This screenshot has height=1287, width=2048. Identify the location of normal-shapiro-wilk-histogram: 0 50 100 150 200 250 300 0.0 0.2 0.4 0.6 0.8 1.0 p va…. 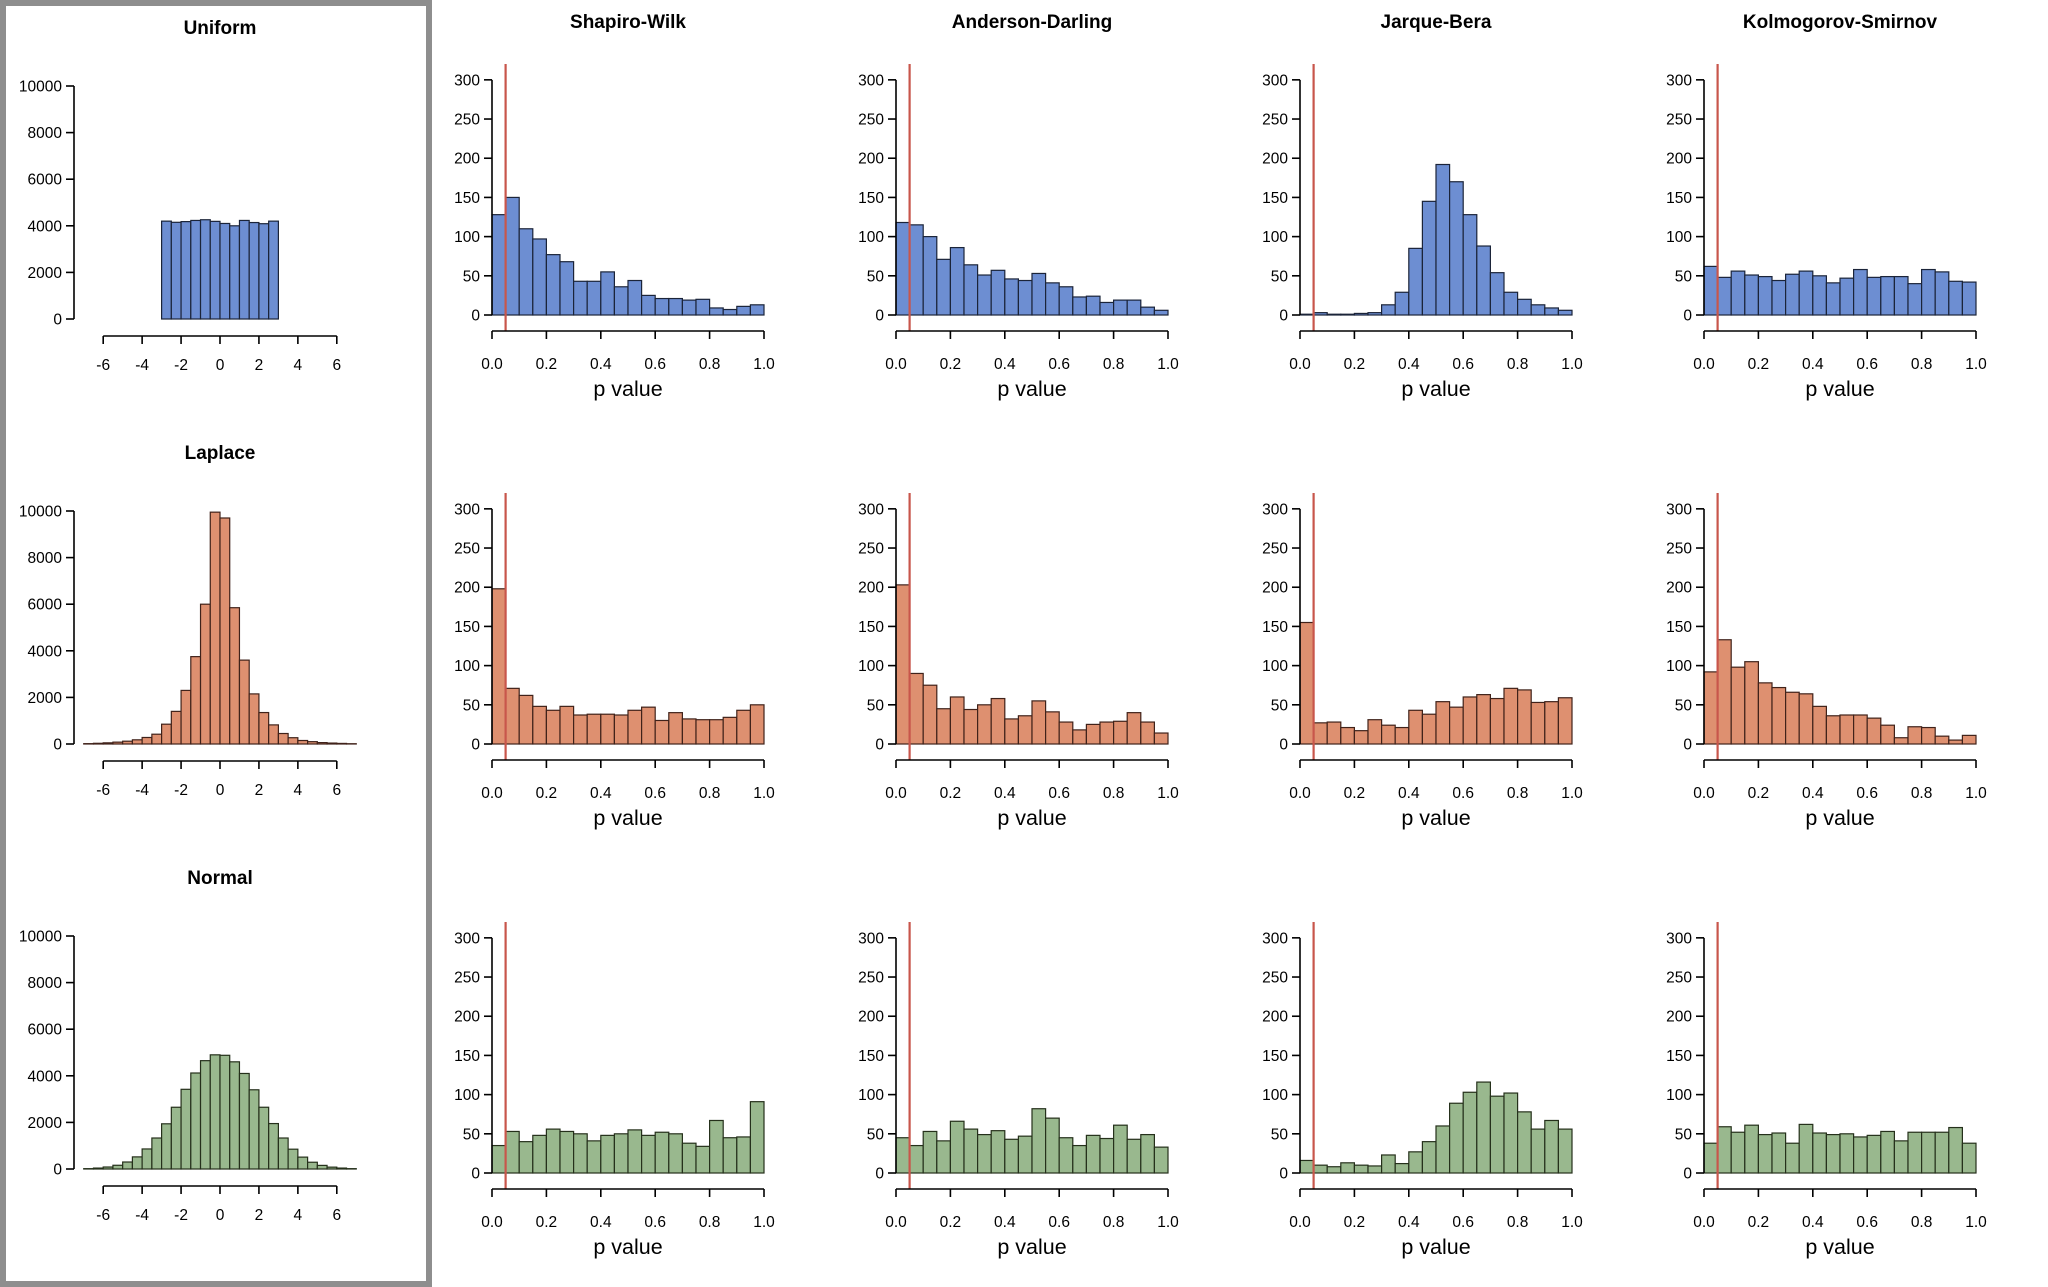
(614, 1090).